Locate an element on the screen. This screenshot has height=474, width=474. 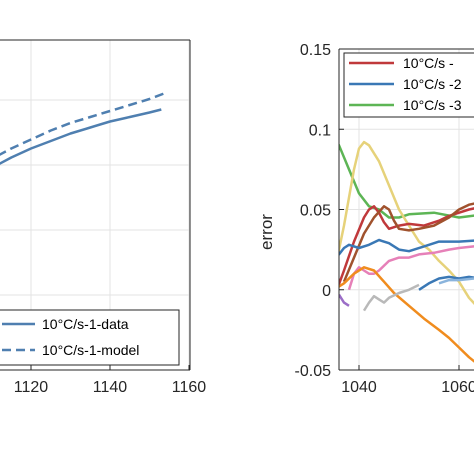
left-series-group is located at coordinates (83, 128).